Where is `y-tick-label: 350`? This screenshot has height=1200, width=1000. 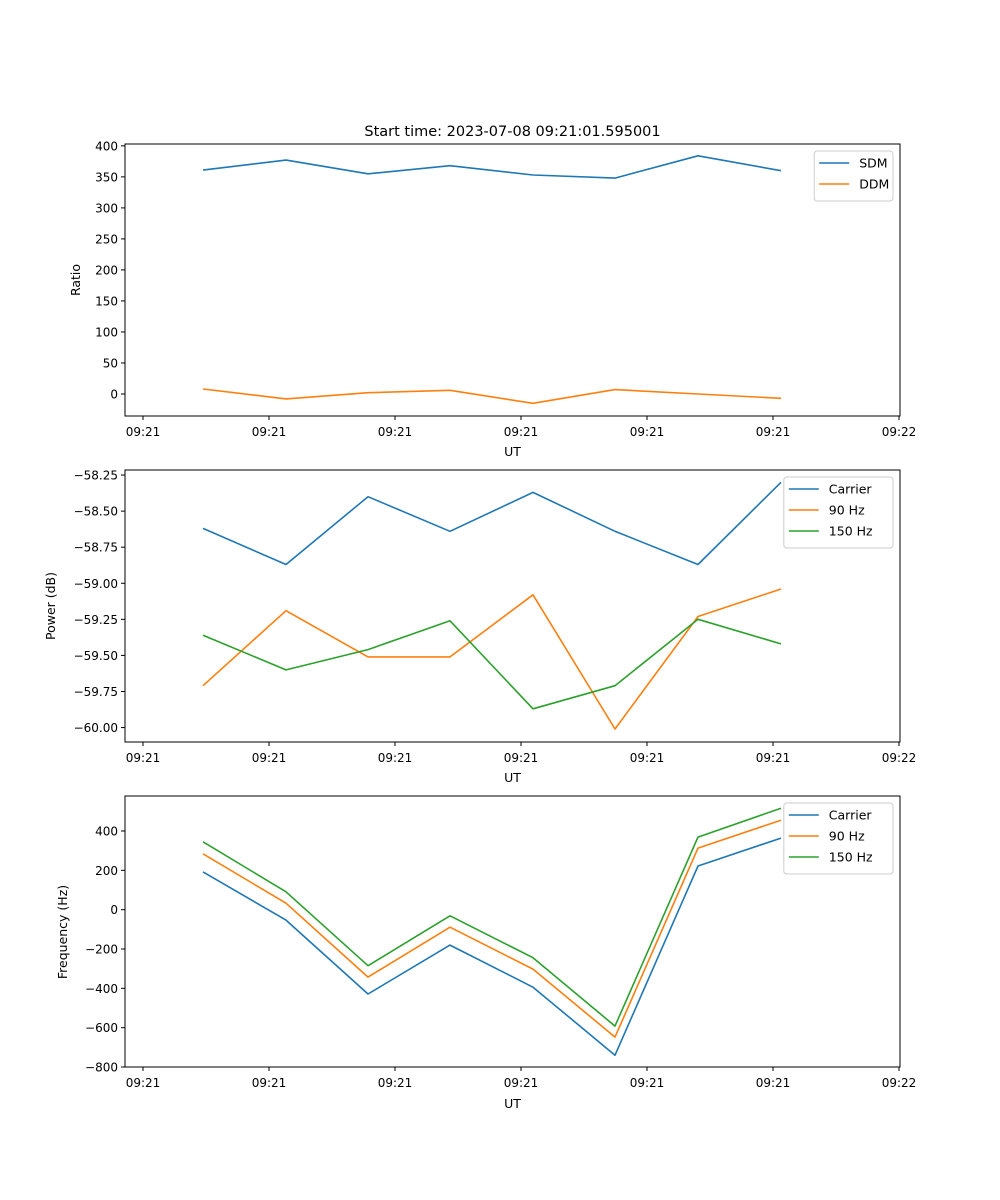 y-tick-label: 350 is located at coordinates (106, 177).